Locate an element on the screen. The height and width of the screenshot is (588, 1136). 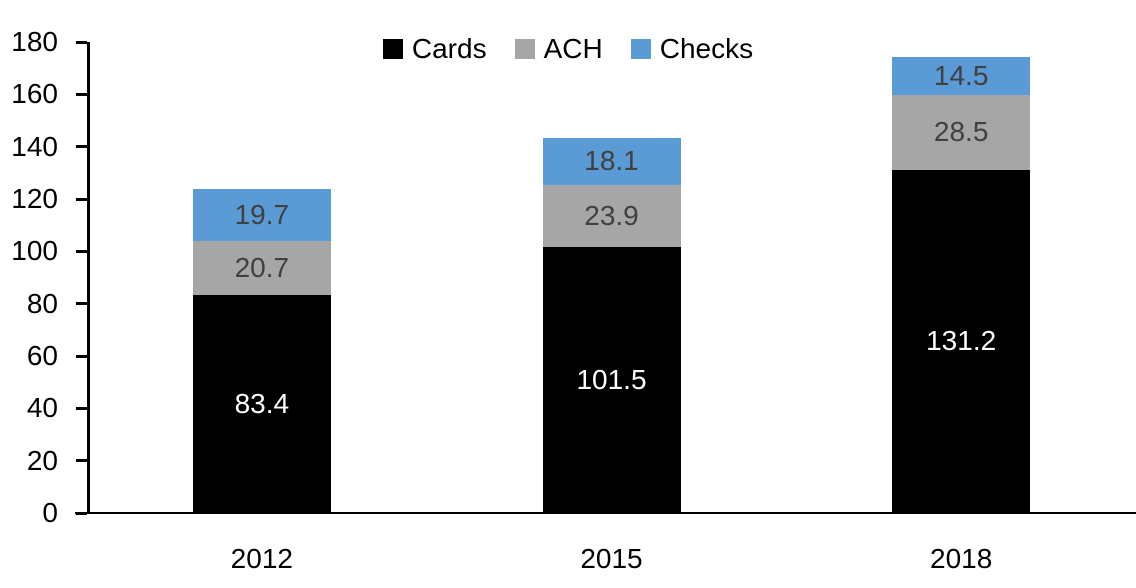
bar-segment-ach-2015: 23.9 is located at coordinates (611, 216).